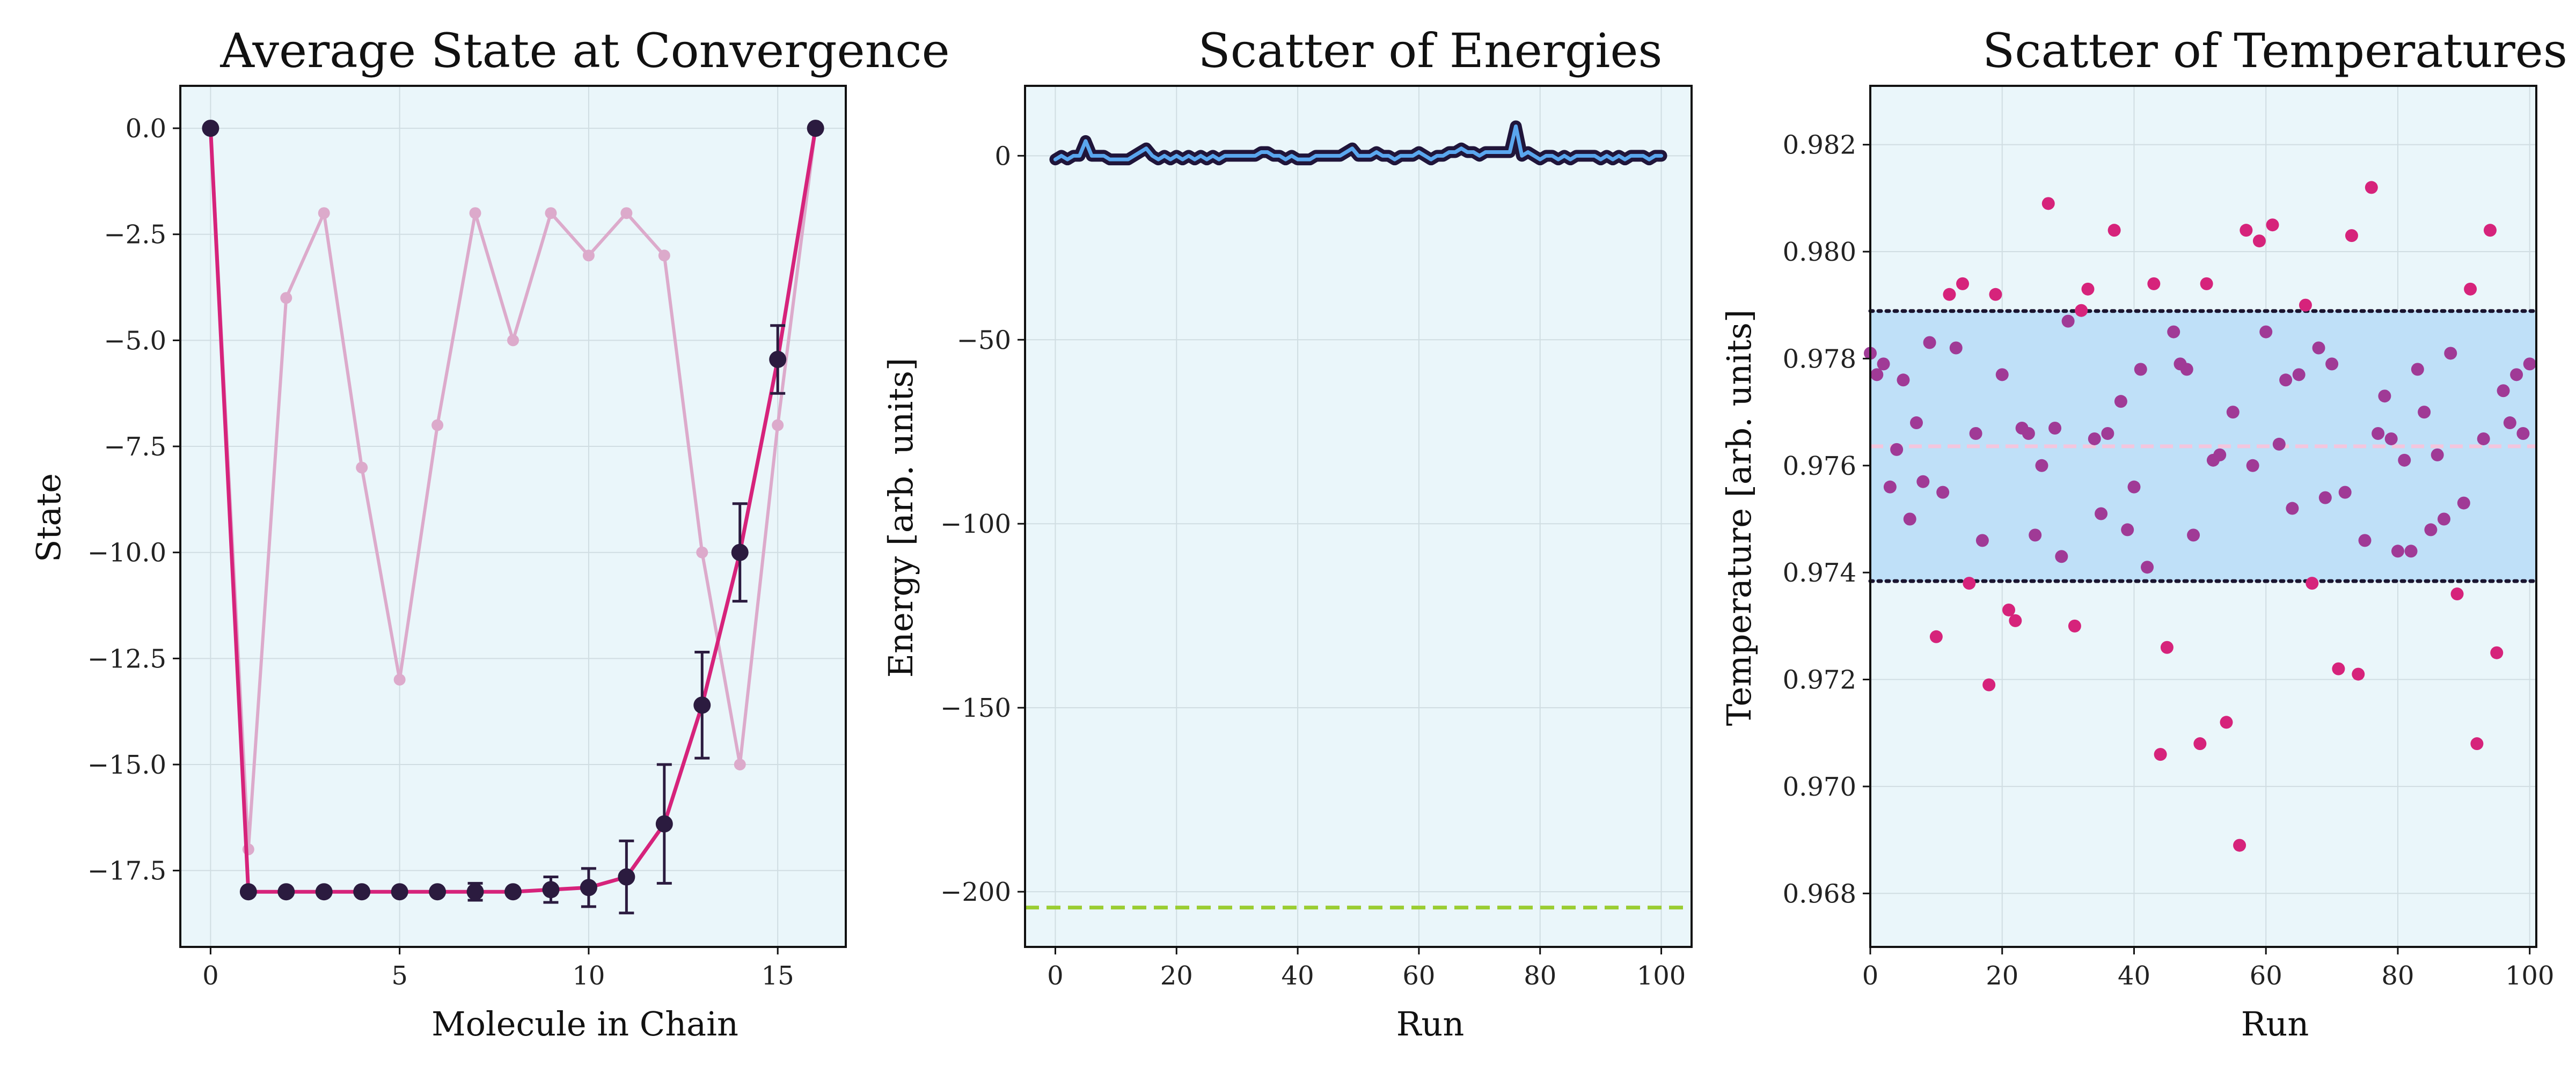 The image size is (2576, 1073). I want to click on energy-chart-ytick-label: −150, so click(975, 708).